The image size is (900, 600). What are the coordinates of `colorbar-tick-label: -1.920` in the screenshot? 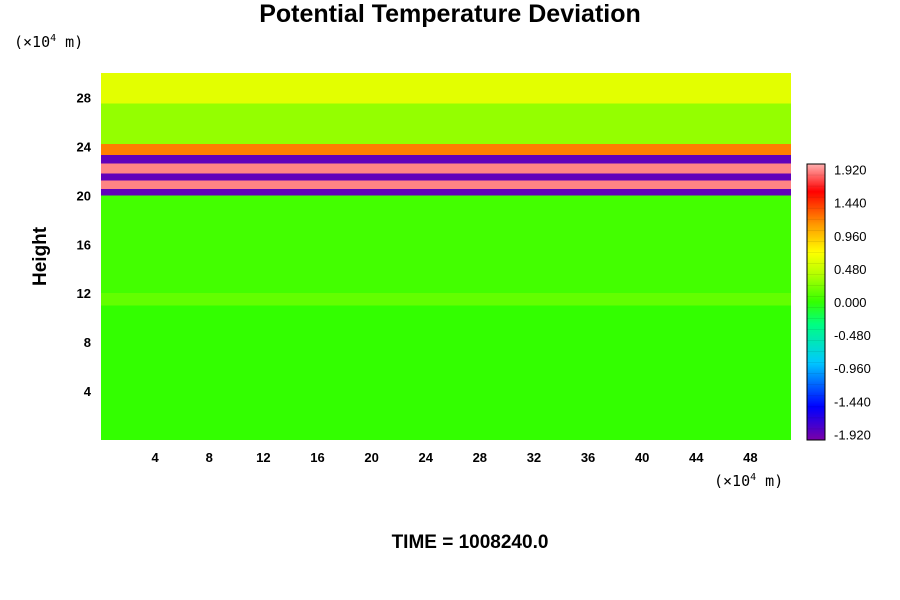 It's located at (852, 434).